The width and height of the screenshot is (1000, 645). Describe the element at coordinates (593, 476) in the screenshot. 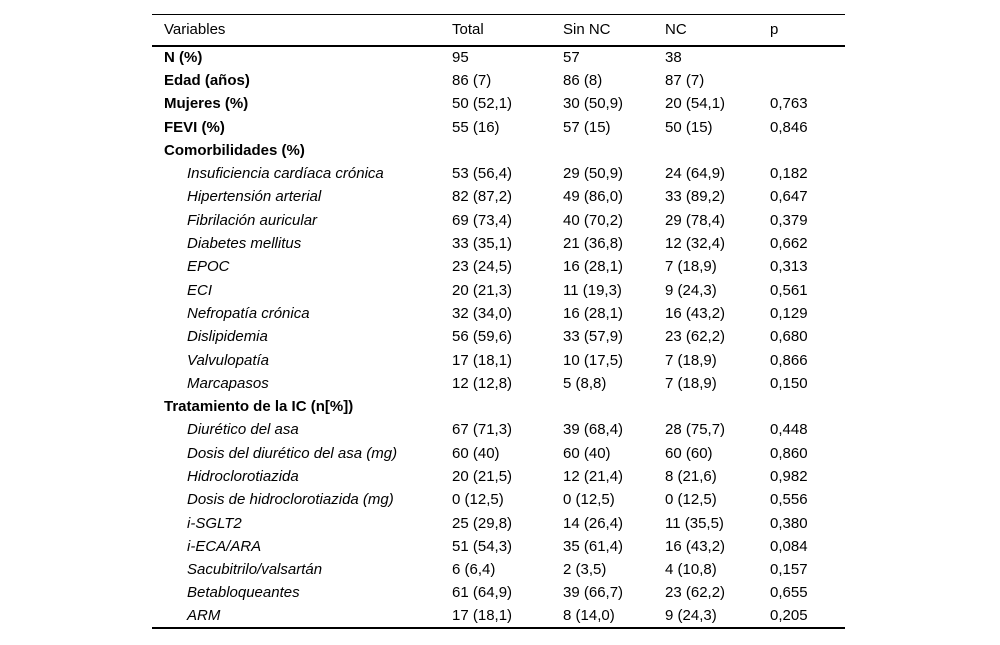

I see `cell-sin-nc: 12 (21,4)` at that location.